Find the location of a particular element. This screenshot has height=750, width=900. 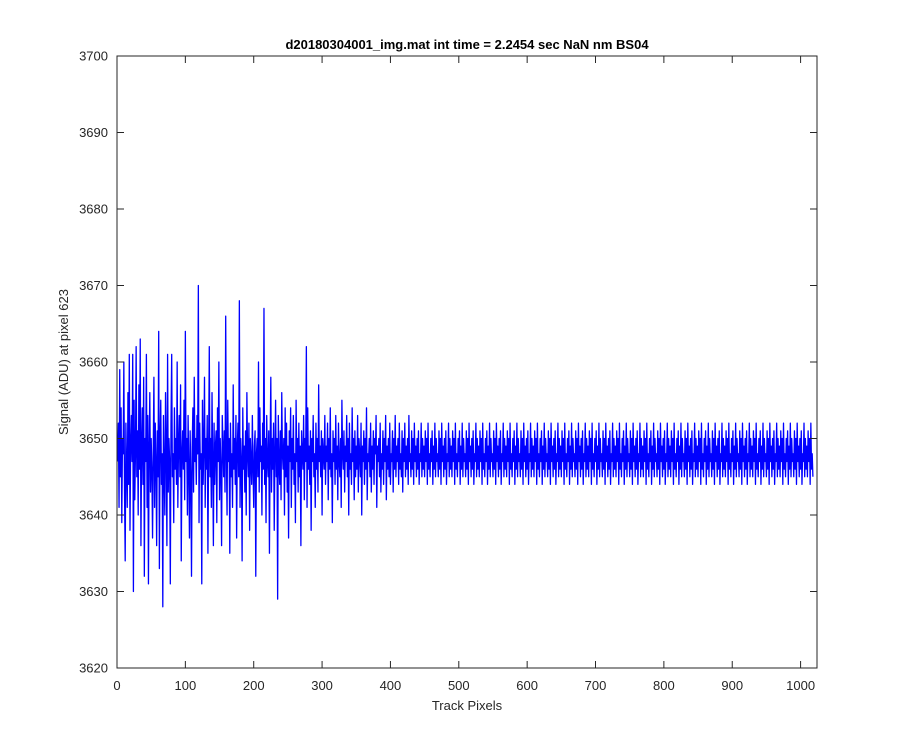

y-axis-title: Signal (ADU) at pixel 623 is located at coordinates (63, 362).